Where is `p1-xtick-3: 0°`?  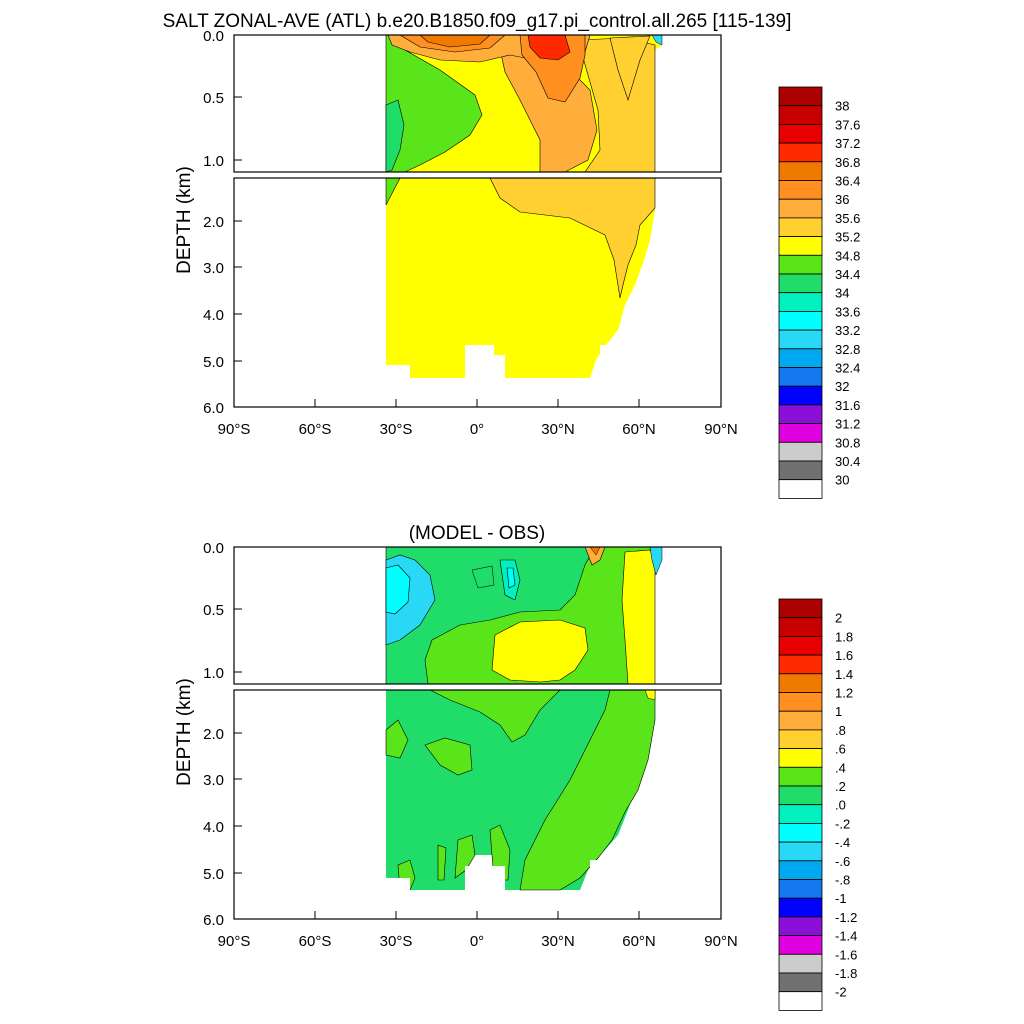
p1-xtick-3: 0° is located at coordinates (477, 429).